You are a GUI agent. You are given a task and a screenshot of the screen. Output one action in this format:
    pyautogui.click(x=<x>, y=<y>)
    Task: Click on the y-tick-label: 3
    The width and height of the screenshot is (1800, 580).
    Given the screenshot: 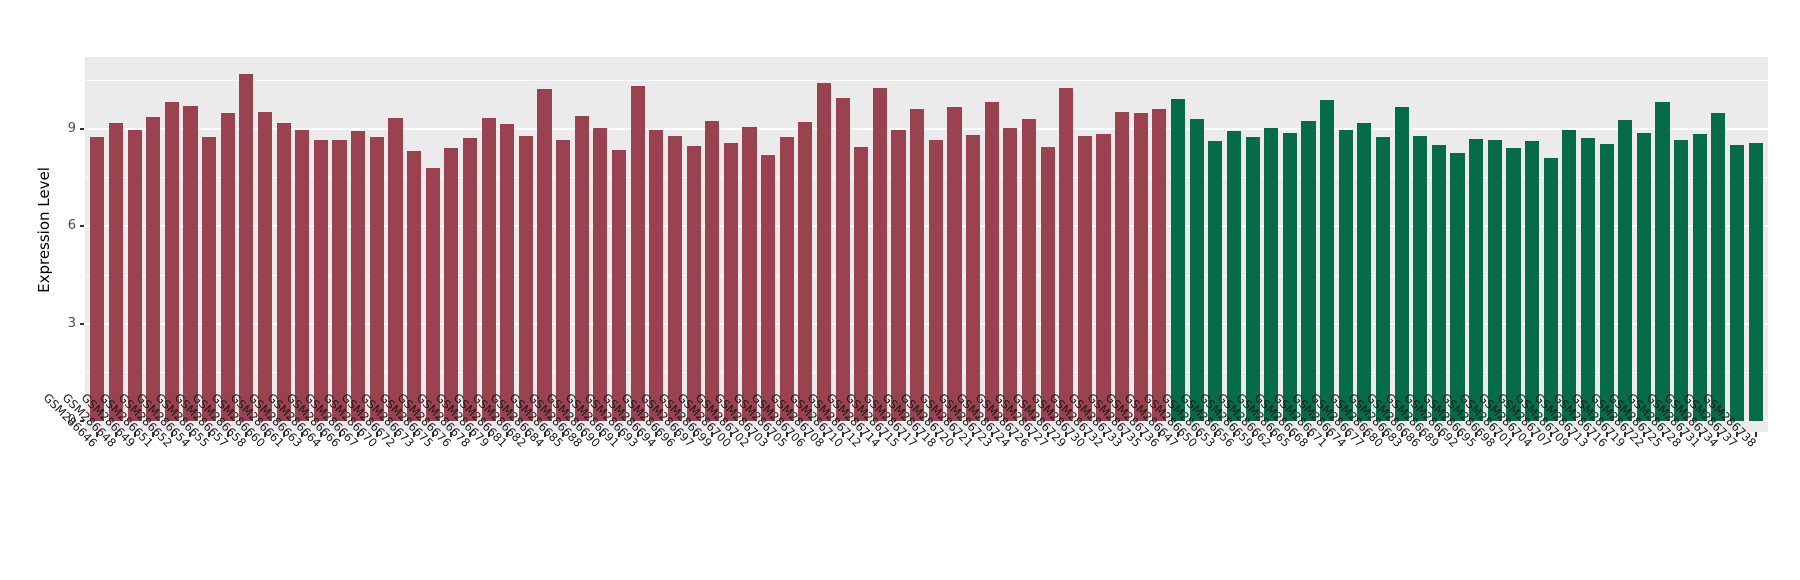 What is the action you would take?
    pyautogui.click(x=71, y=323)
    